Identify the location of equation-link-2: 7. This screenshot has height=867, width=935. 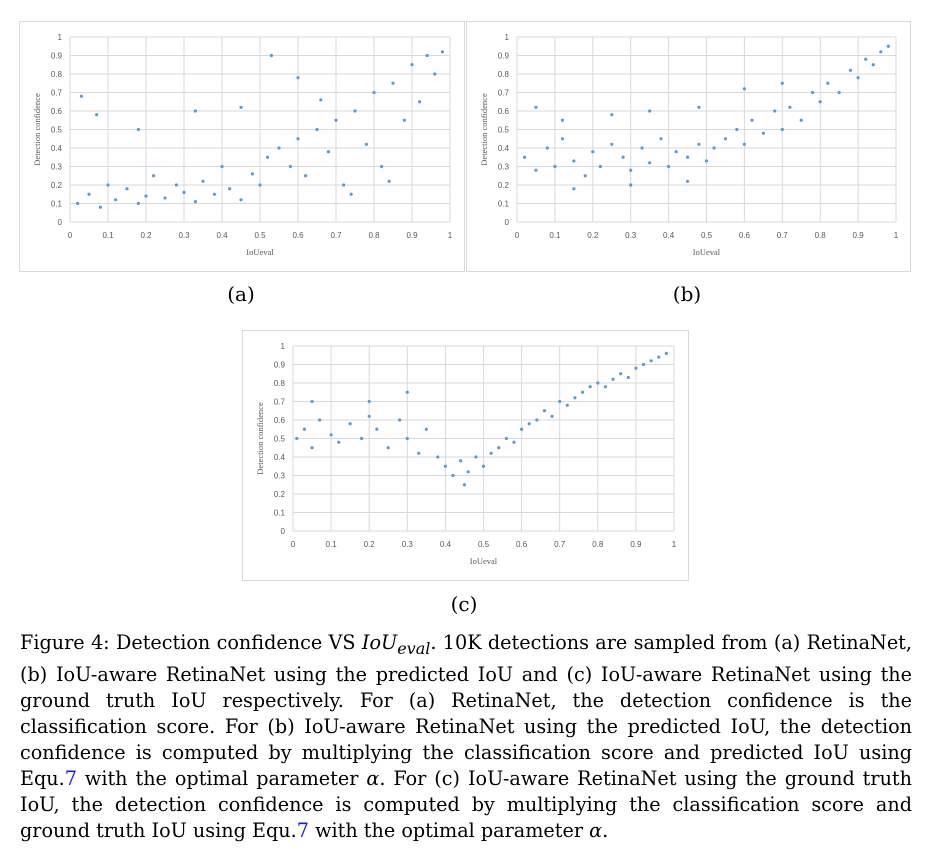
(302, 830).